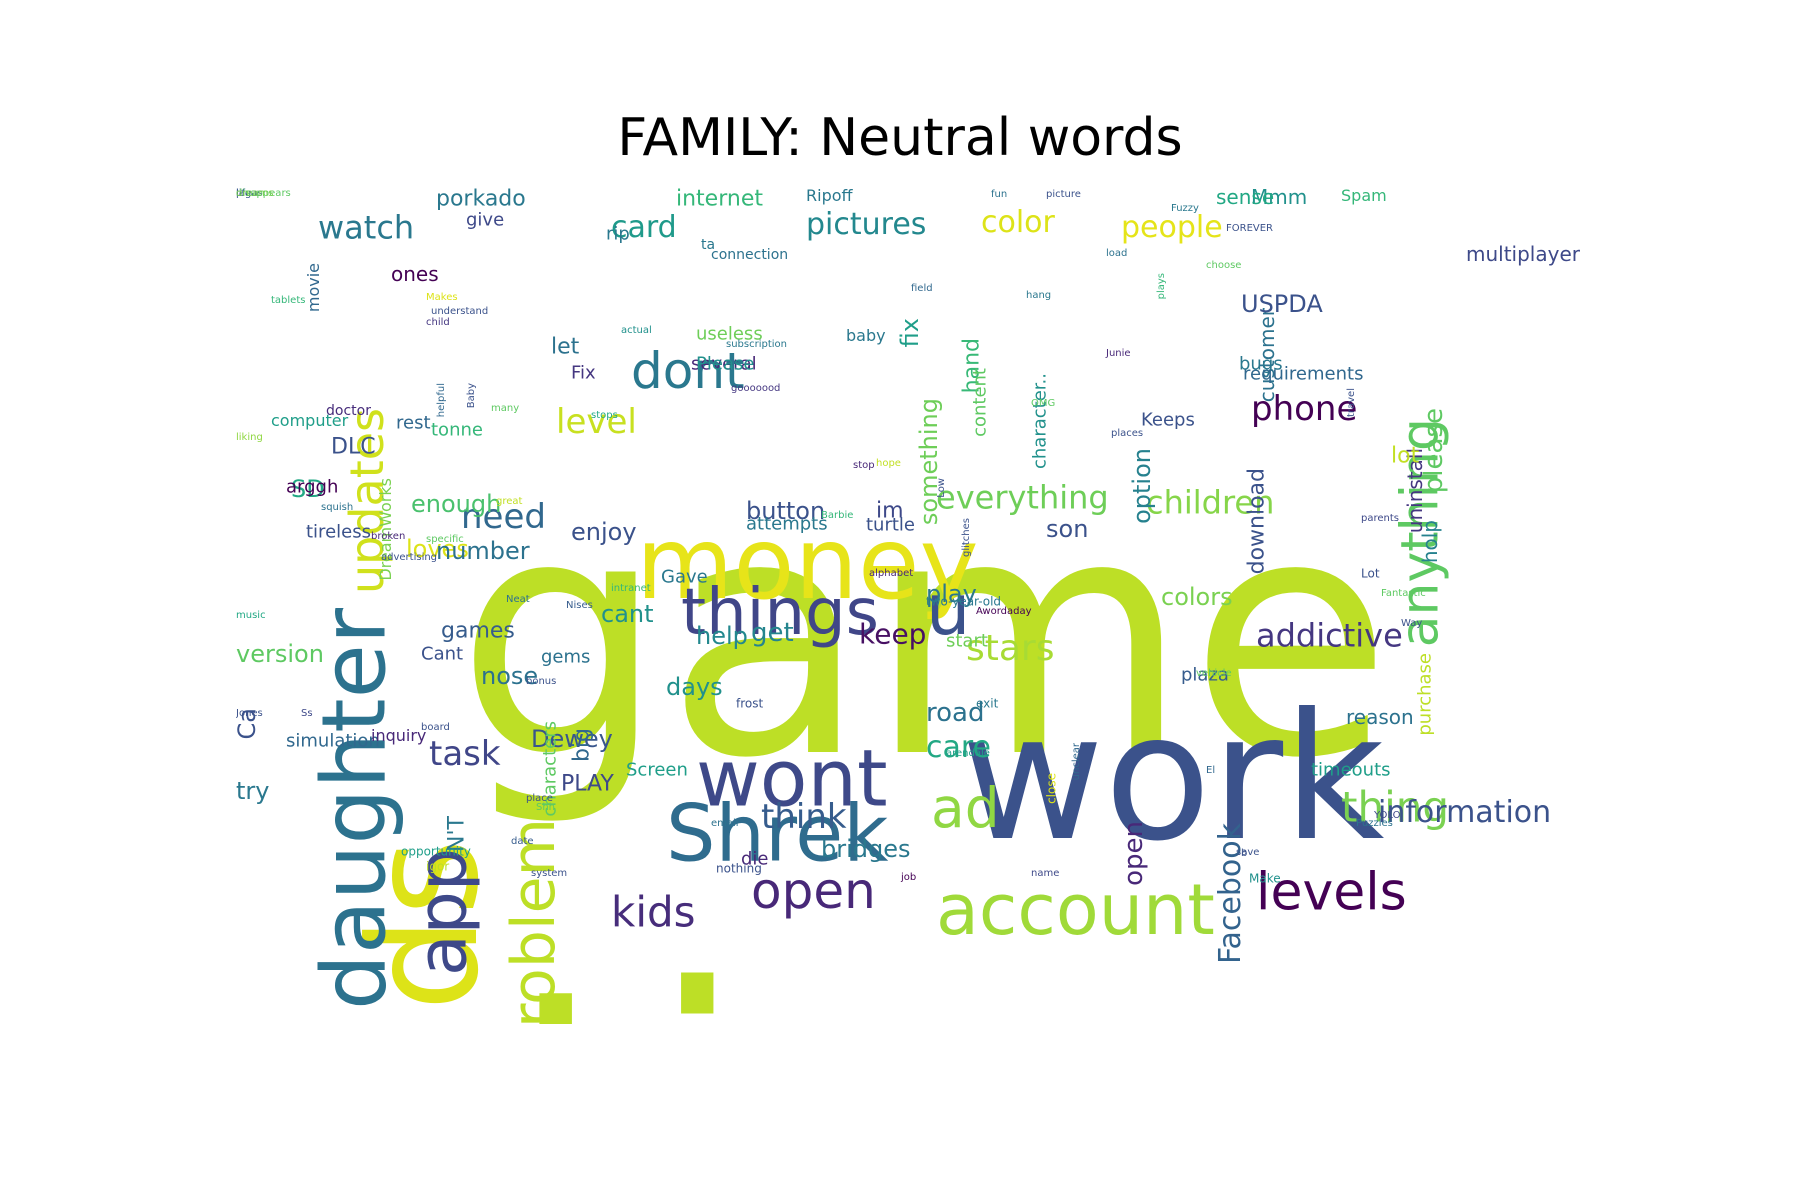 Image resolution: width=1800 pixels, height=1200 pixels. I want to click on word-1: time, so click(912, 968).